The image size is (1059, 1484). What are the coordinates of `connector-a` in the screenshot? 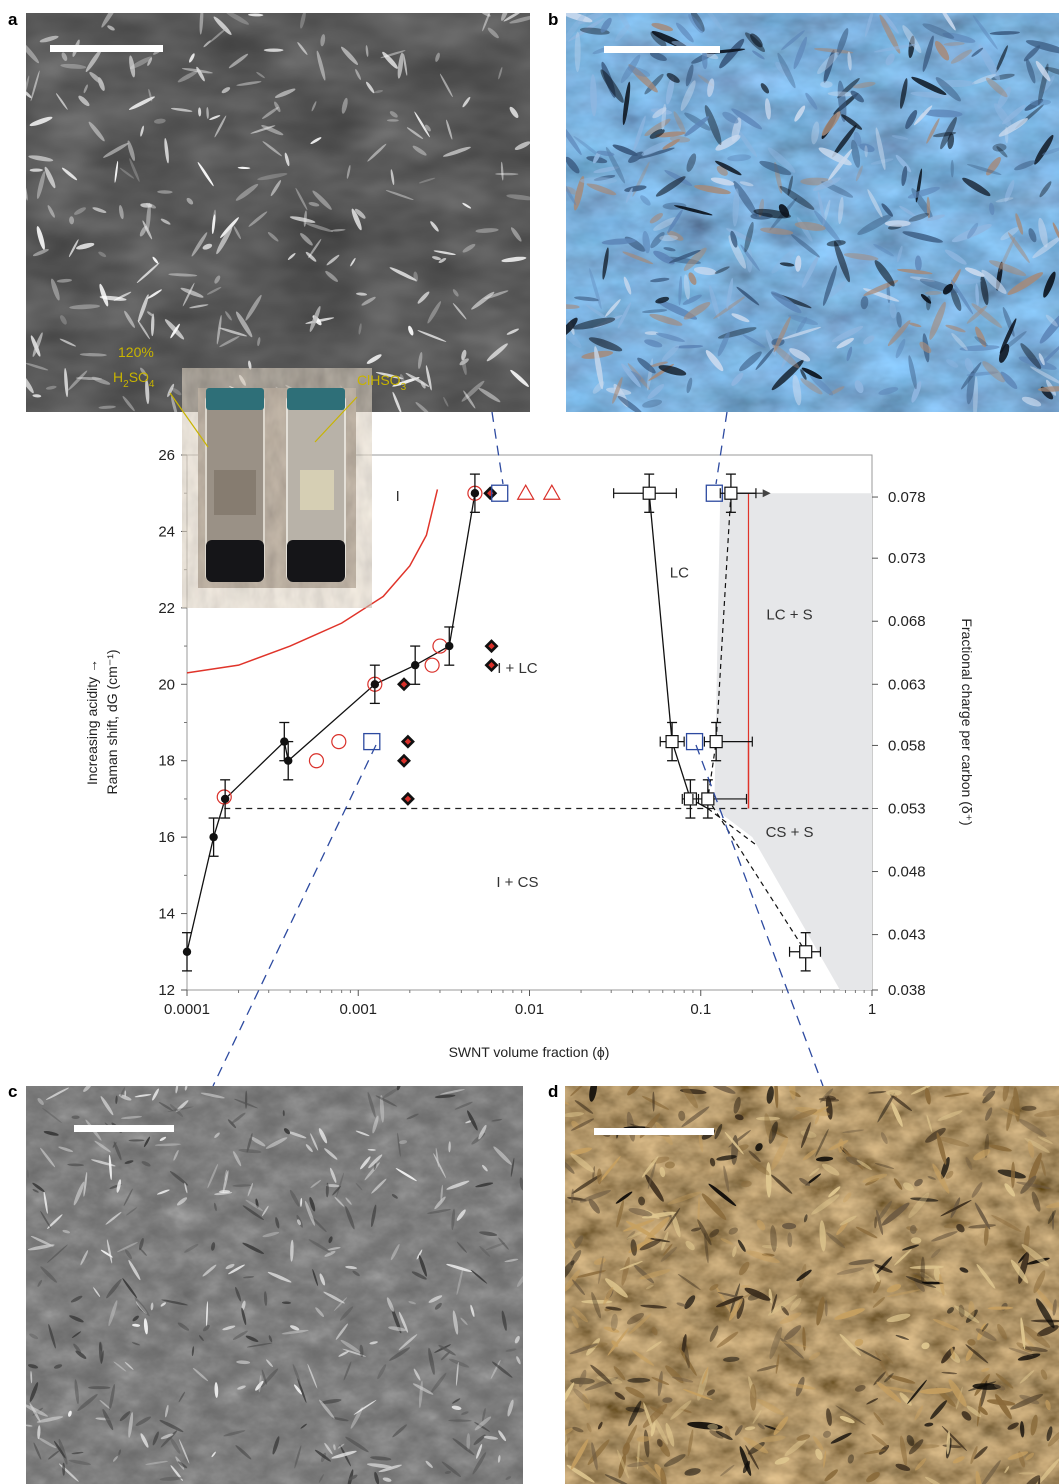 It's located at (497, 448).